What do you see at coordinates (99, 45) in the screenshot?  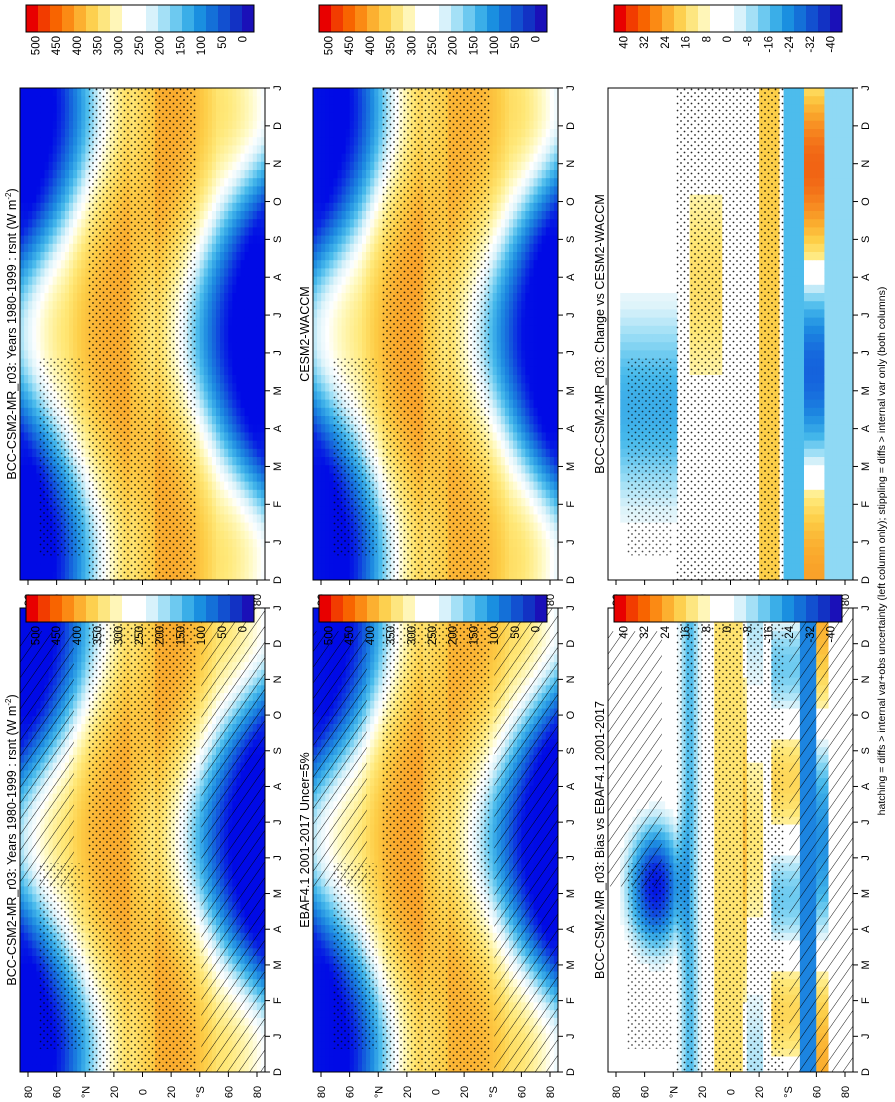 I see `colorbar-label: 350` at bounding box center [99, 45].